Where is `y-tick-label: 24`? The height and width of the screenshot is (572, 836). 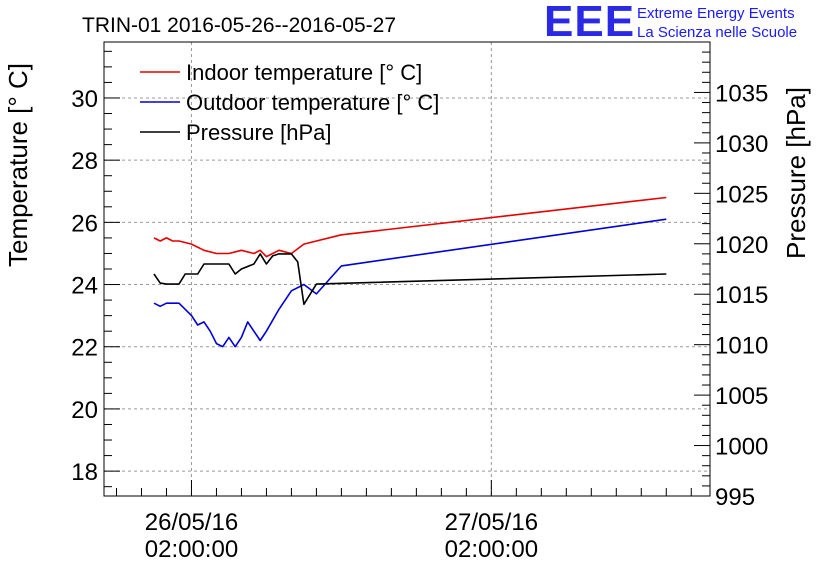 y-tick-label: 24 is located at coordinates (84, 286).